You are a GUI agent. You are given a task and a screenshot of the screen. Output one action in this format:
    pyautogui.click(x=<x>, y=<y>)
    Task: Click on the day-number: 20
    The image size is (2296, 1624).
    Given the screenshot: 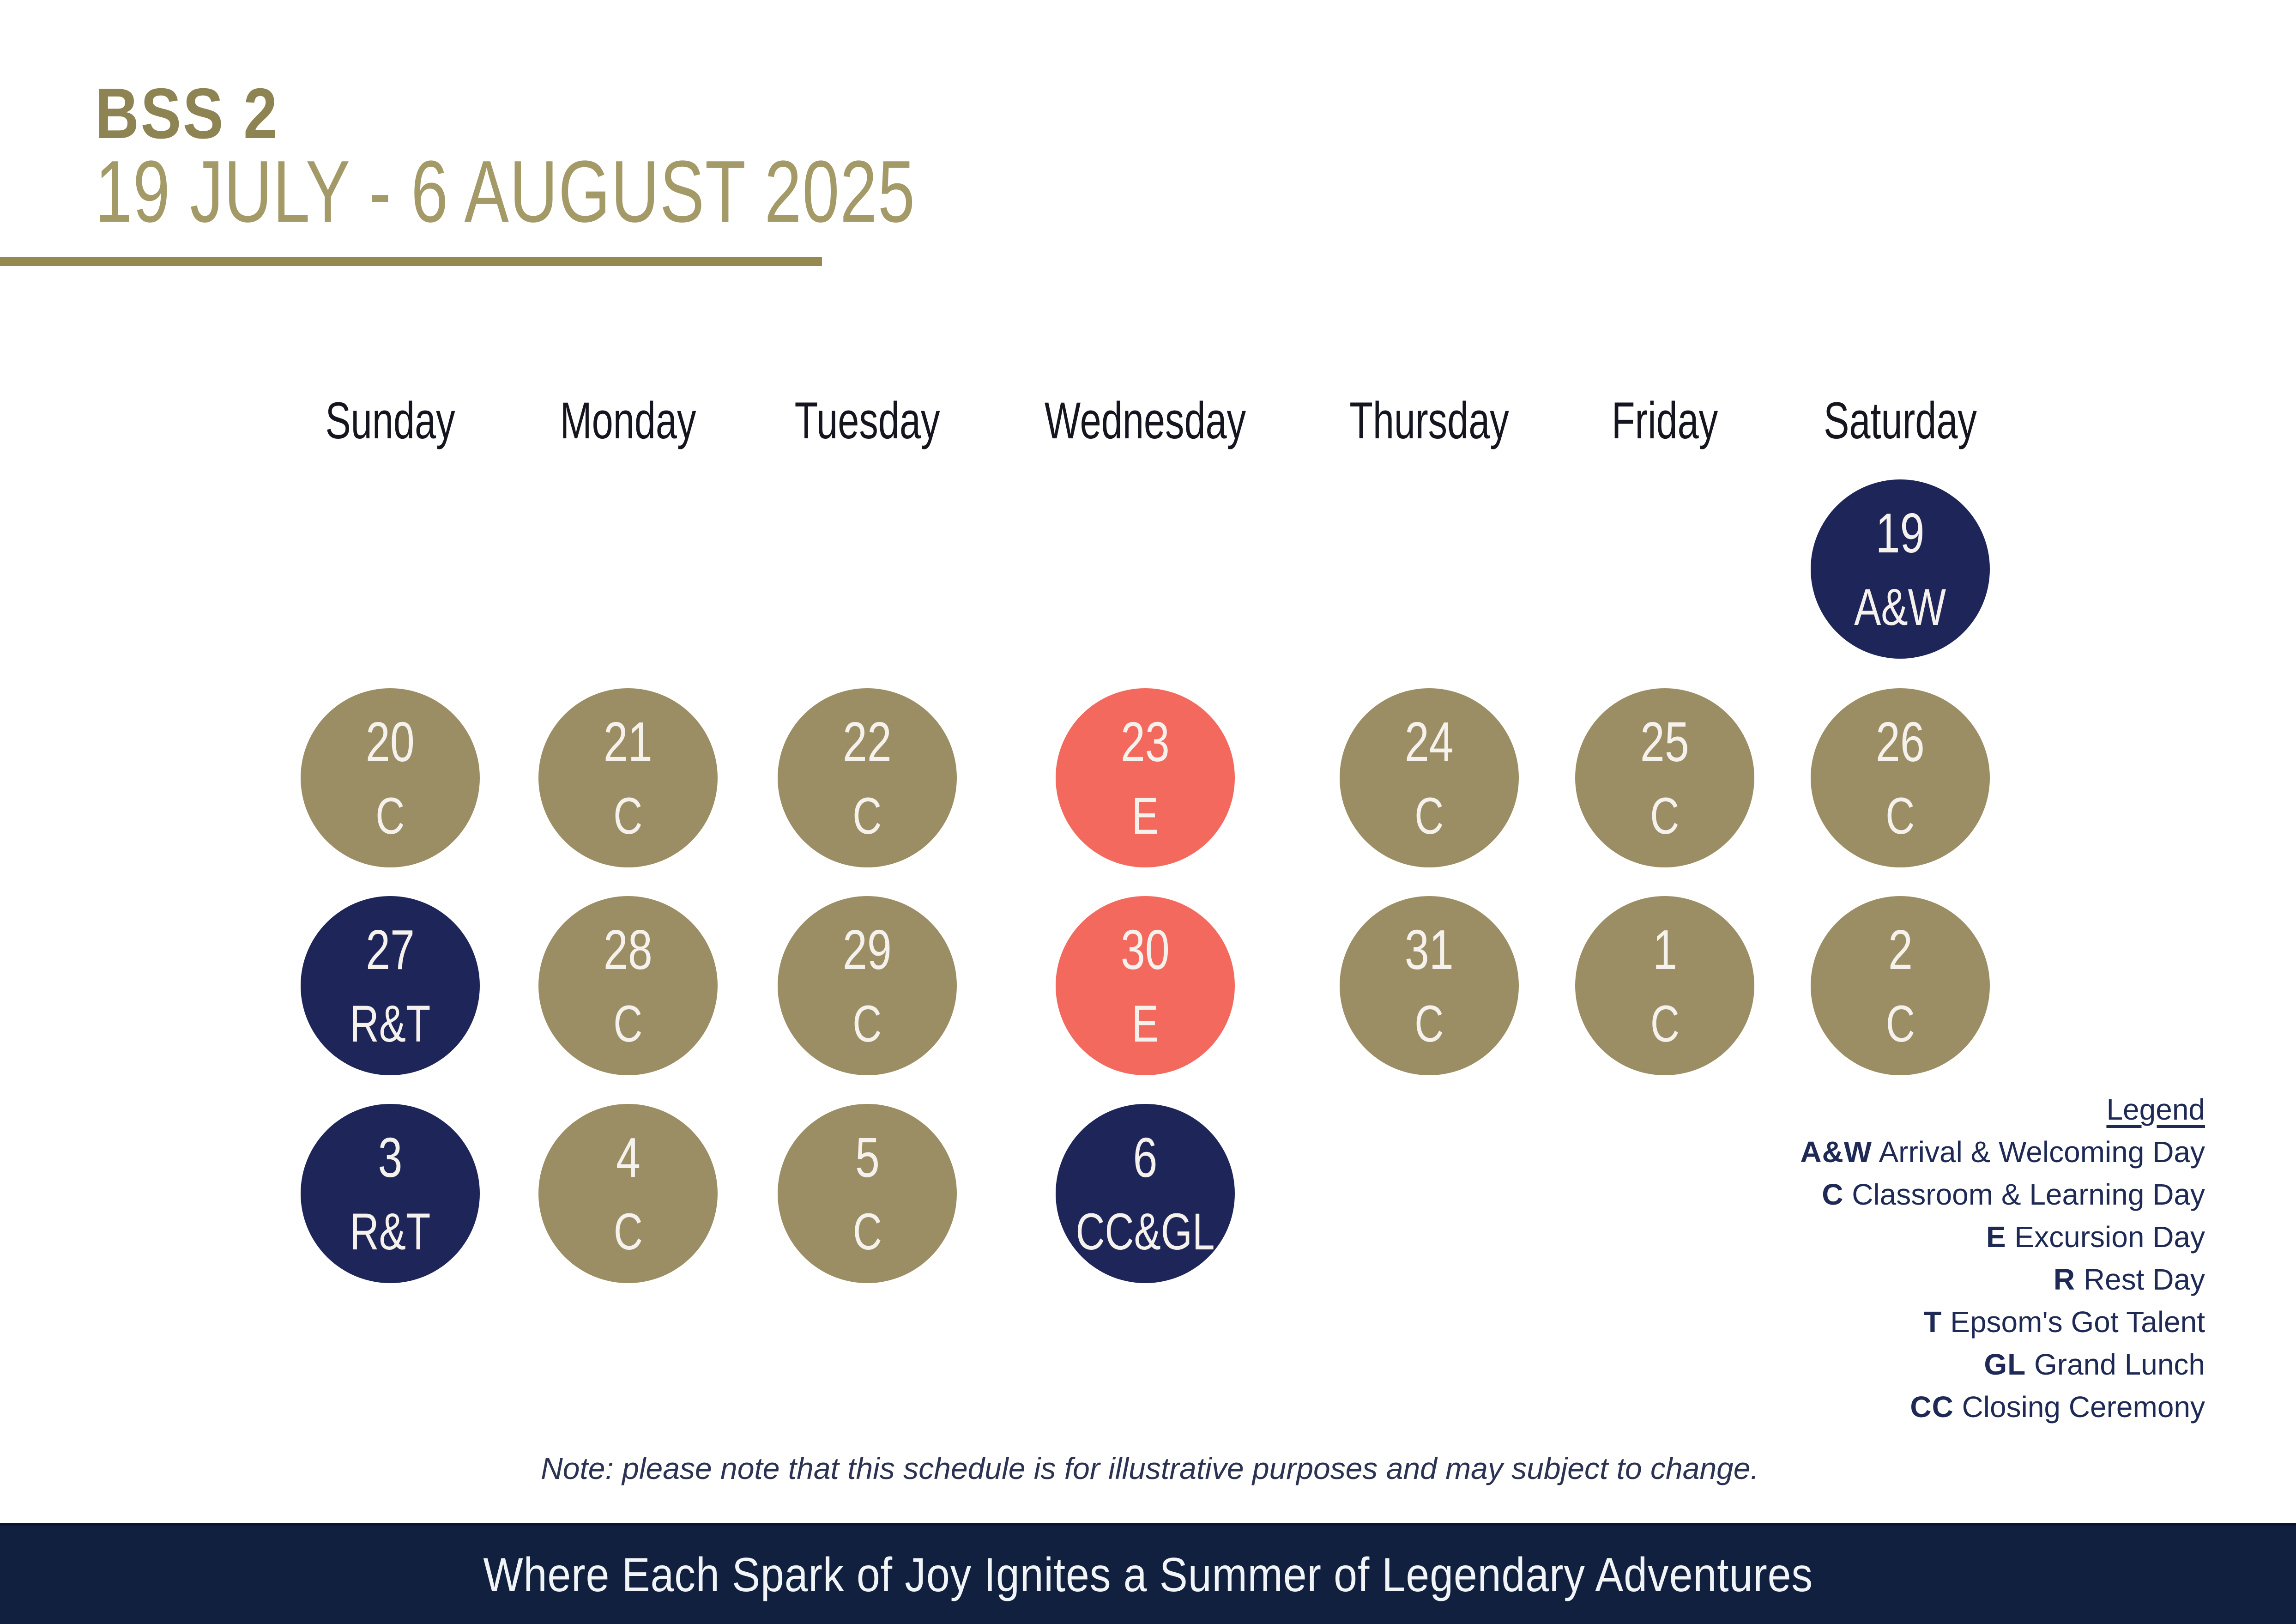 What is the action you would take?
    pyautogui.click(x=390, y=741)
    